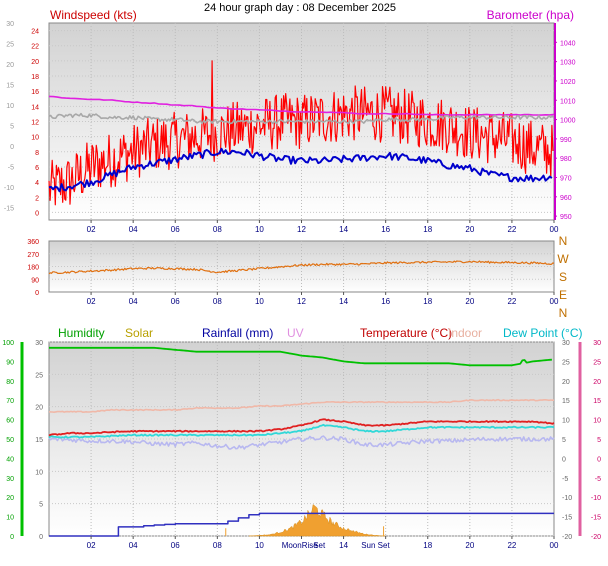  I want to click on legend-humidity: Humidity, so click(81, 333).